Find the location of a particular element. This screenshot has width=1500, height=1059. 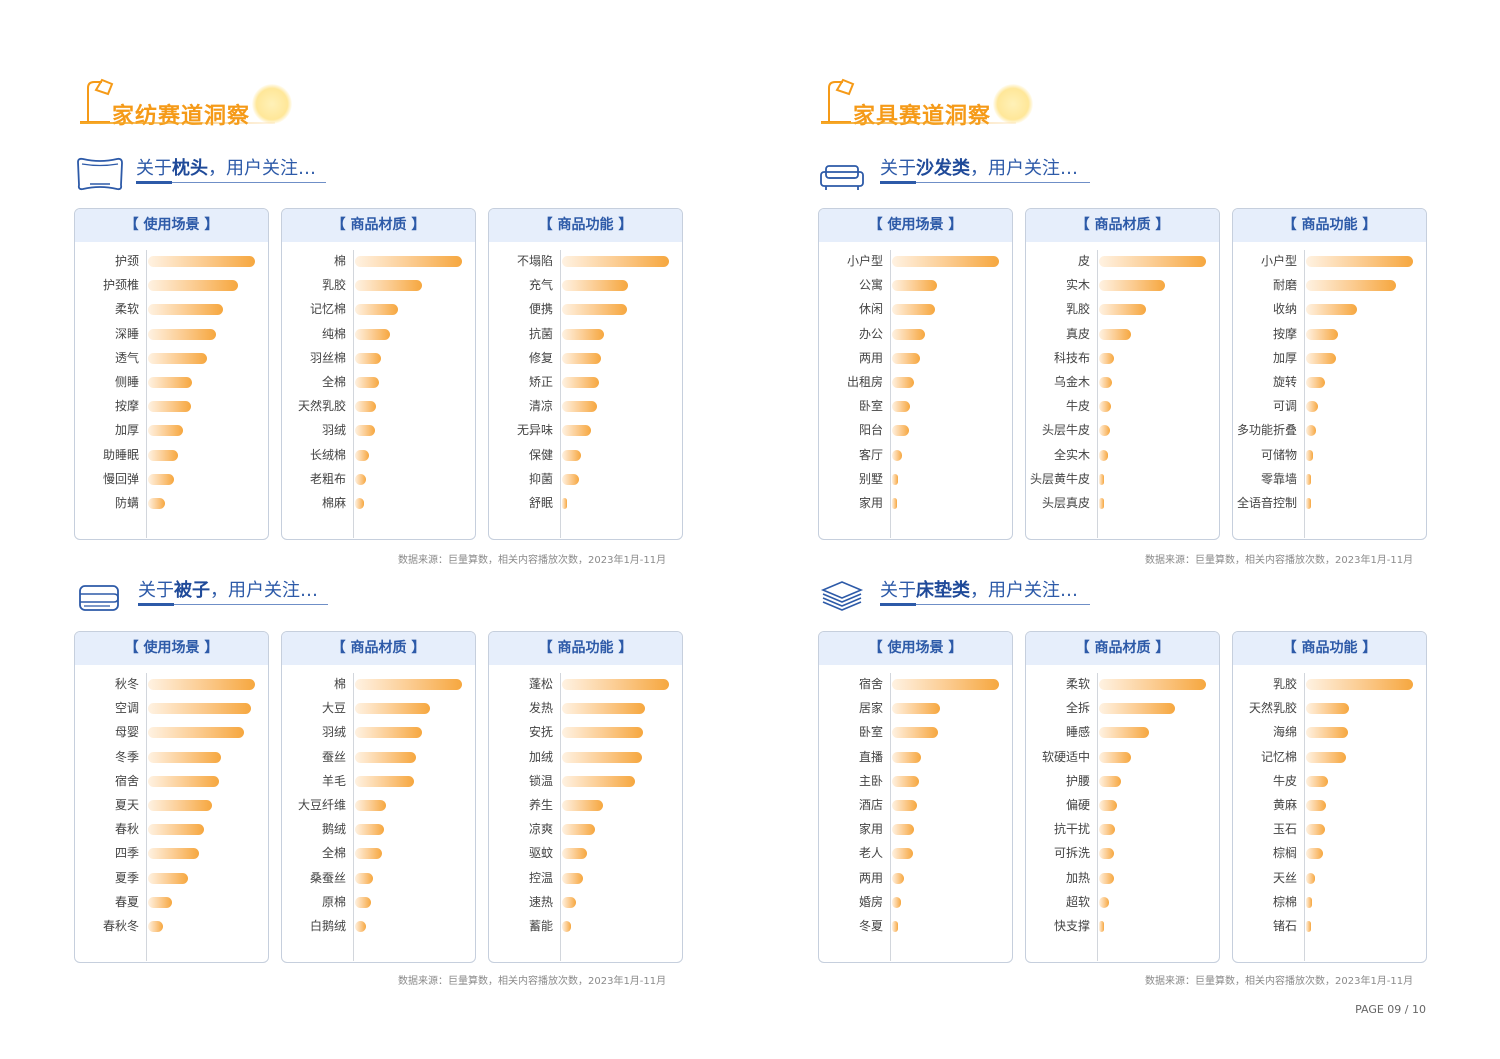

bar-row: 春秋 is located at coordinates (170, 829).